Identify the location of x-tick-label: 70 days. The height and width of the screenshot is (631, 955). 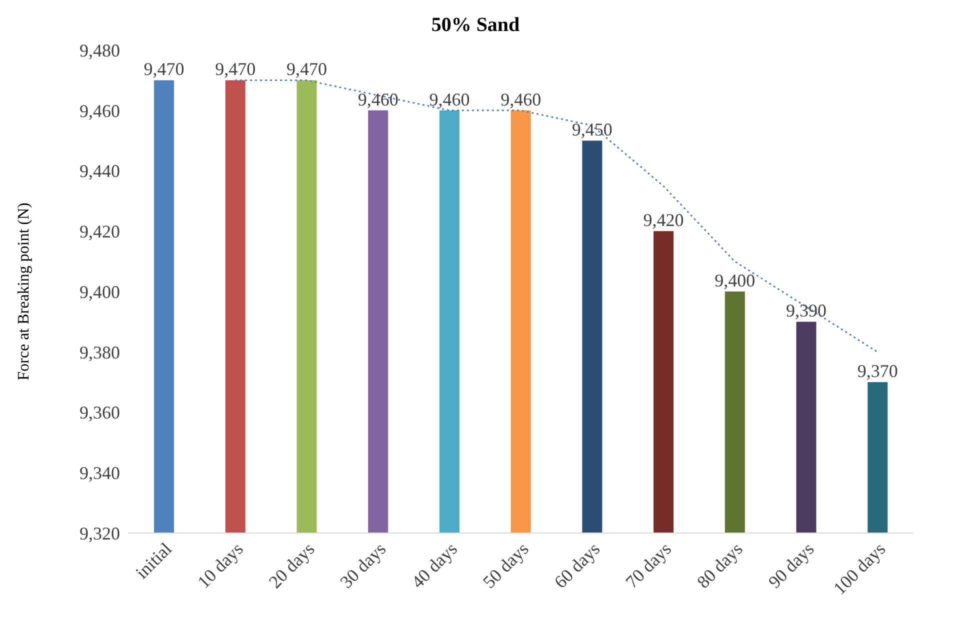
(649, 565).